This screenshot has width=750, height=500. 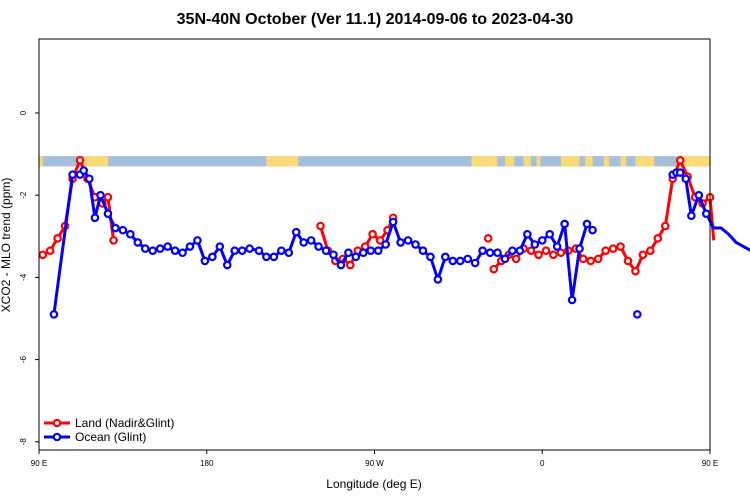 I want to click on x-axis: 90 E 180 90 W 0 90 E, so click(x=374, y=459).